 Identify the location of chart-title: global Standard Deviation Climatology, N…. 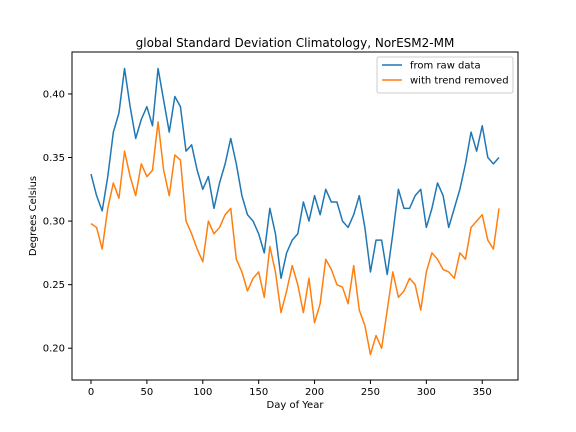
(295, 43).